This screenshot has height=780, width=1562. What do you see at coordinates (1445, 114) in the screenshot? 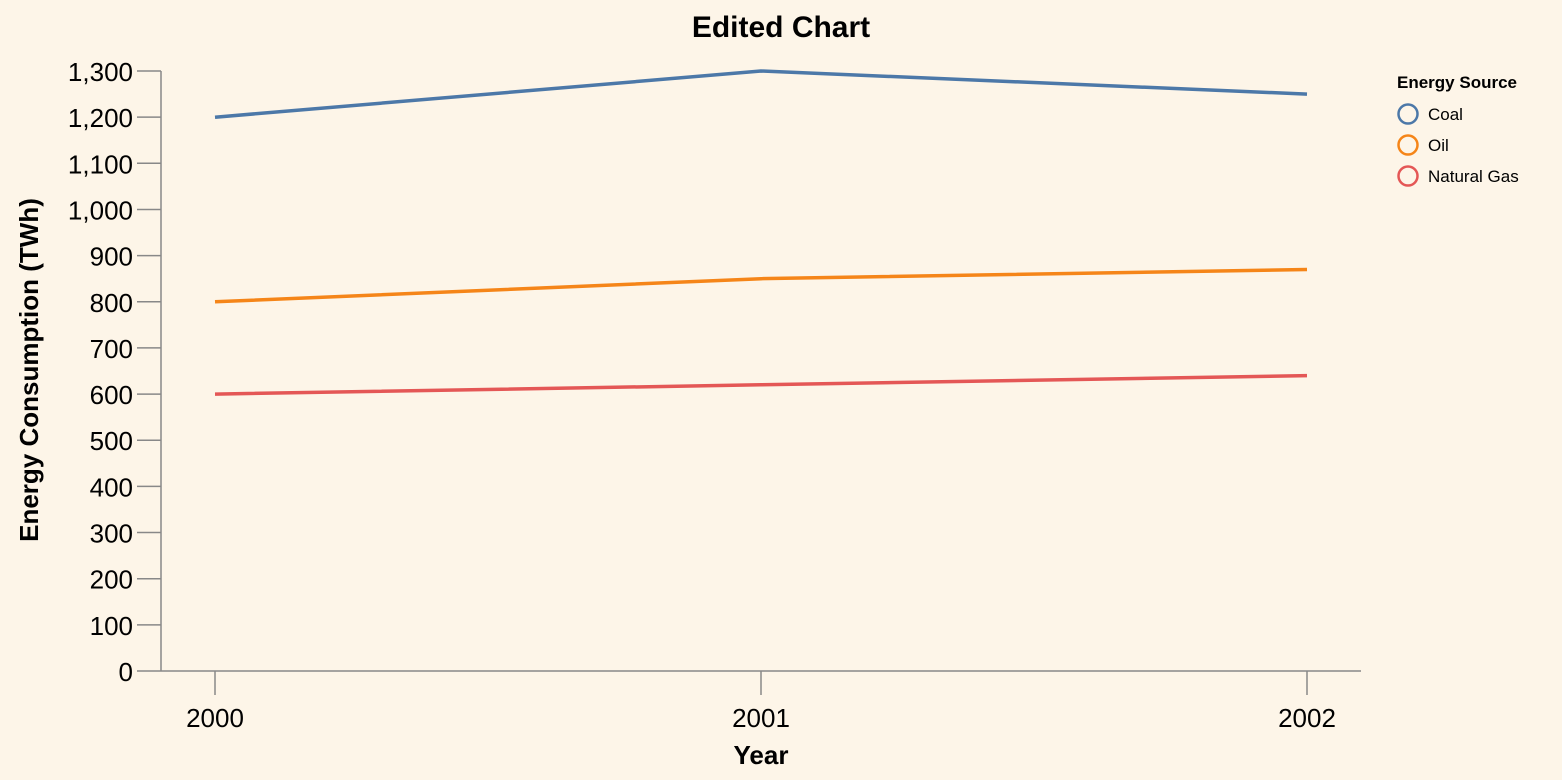
I see `legend-label: Coal` at bounding box center [1445, 114].